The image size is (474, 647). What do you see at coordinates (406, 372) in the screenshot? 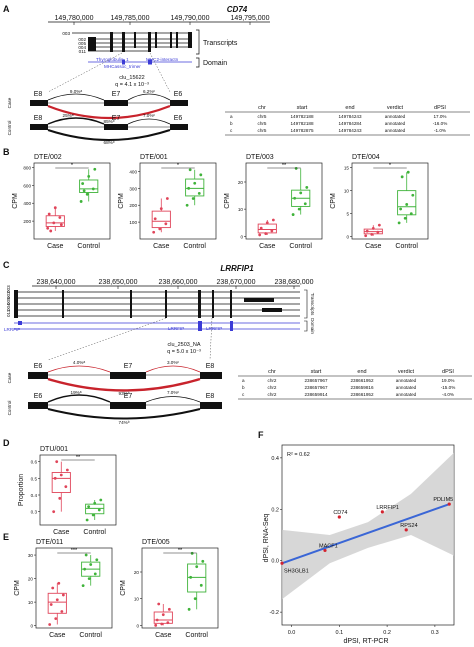
I see `svg-text: verdict` at bounding box center [406, 372].